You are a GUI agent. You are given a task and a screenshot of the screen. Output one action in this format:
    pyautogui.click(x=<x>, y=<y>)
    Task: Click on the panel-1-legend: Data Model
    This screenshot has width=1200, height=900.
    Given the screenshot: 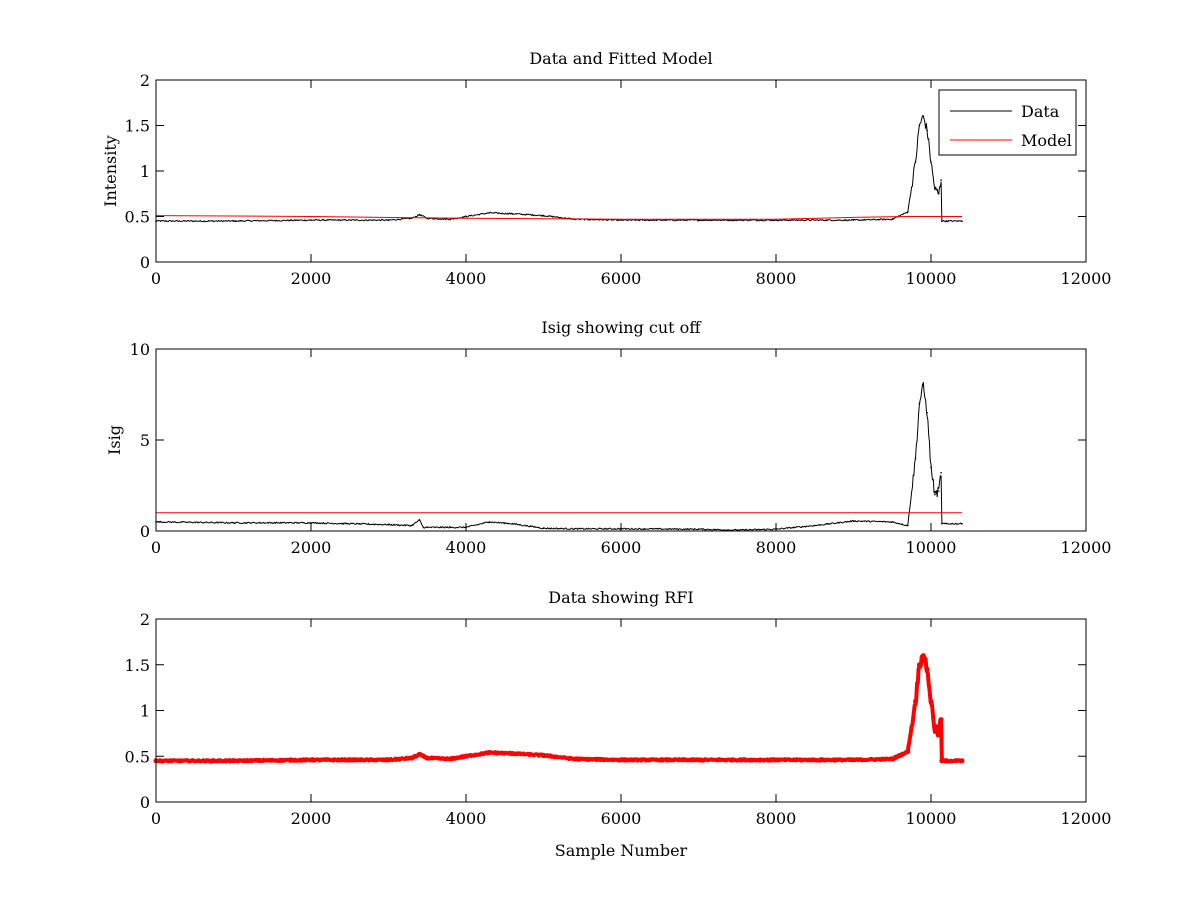 What is the action you would take?
    pyautogui.click(x=1007, y=122)
    